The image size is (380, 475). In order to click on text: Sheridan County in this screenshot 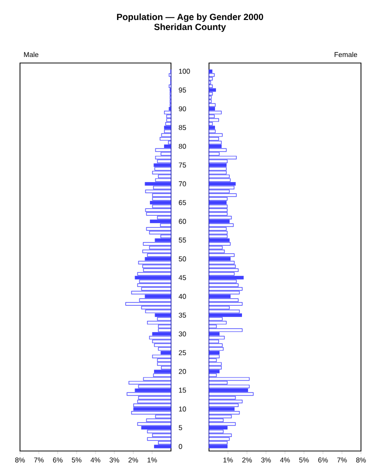, I will do `click(190, 27)`.